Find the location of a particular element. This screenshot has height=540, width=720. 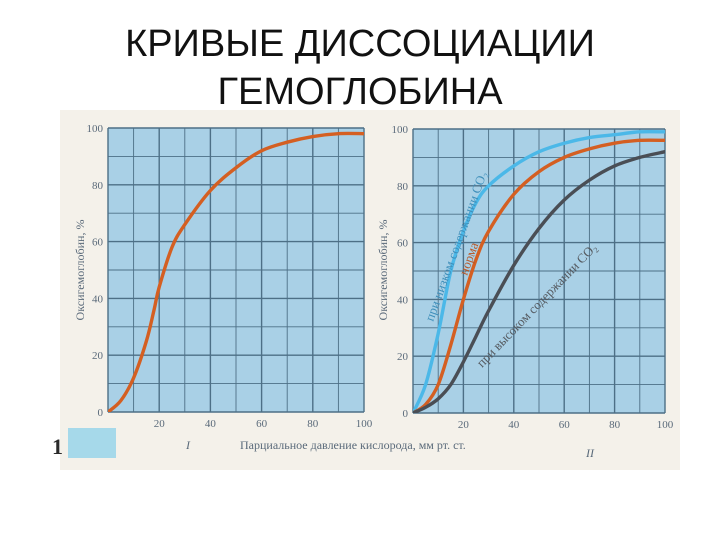

title-line-1: КРИВЫЕ ДИССОЦИАЦИИ is located at coordinates (360, 44).